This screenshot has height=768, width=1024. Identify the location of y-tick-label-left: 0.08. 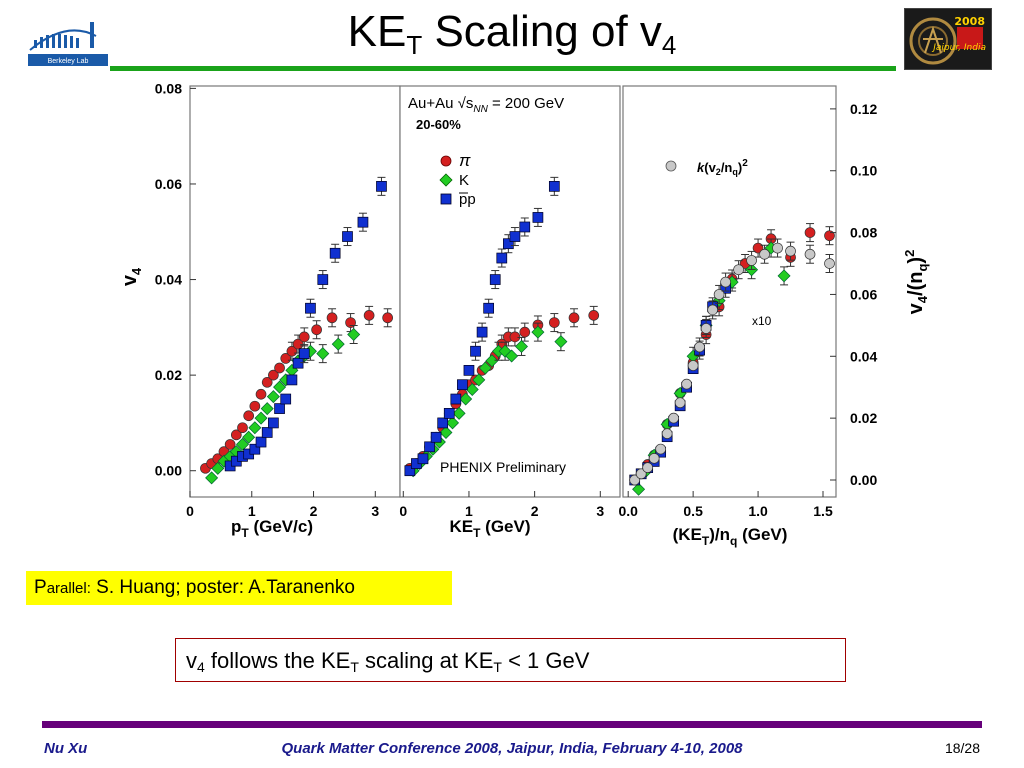
(168, 88).